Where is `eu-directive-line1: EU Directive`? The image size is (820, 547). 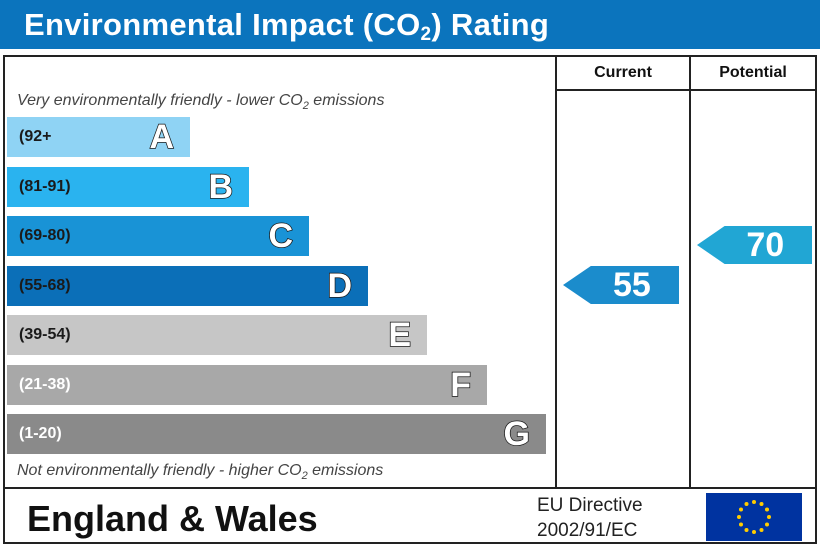 eu-directive-line1: EU Directive is located at coordinates (590, 505).